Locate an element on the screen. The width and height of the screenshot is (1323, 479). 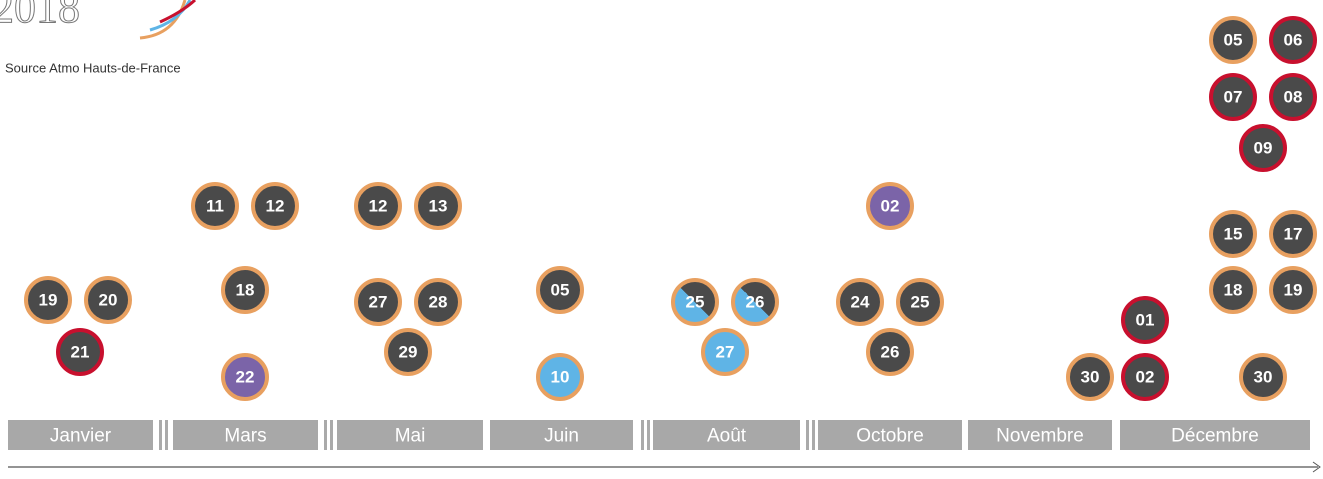
month-label: Décembre is located at coordinates (1215, 436).